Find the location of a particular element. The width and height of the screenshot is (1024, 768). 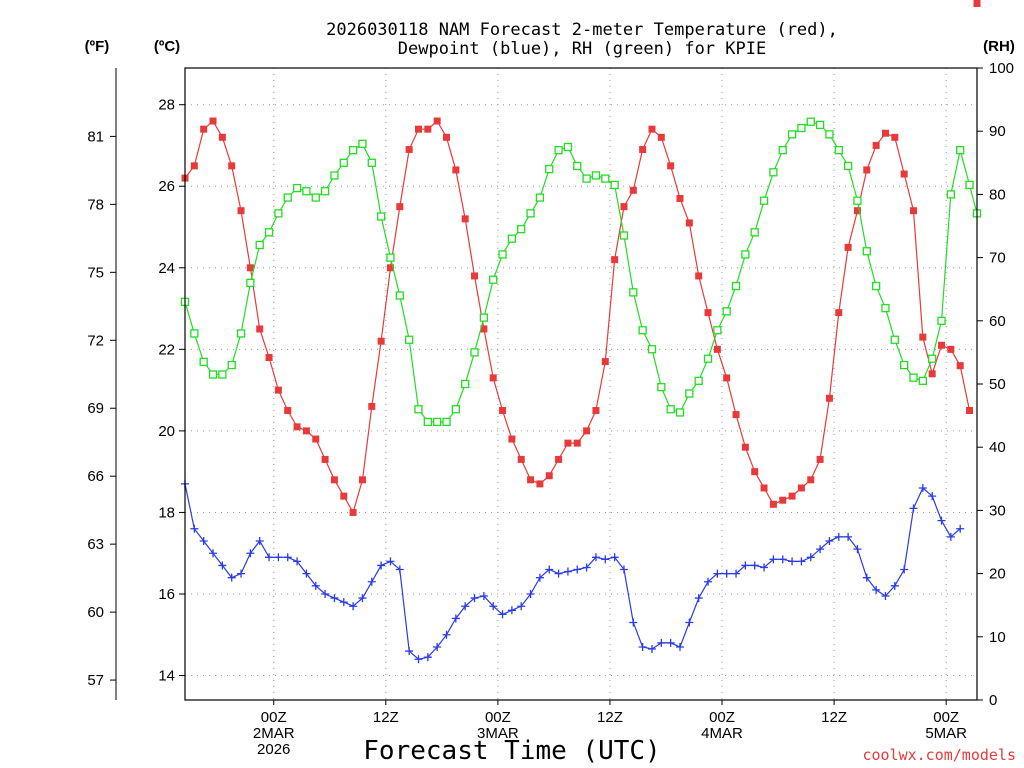

fahrenheit-tick-label: 81 is located at coordinates (95, 136).